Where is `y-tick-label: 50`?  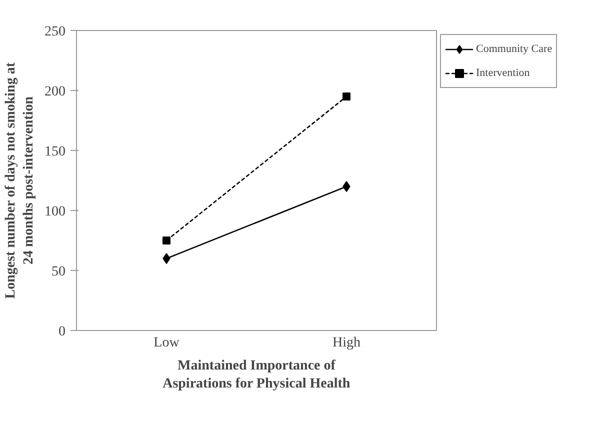 y-tick-label: 50 is located at coordinates (59, 272).